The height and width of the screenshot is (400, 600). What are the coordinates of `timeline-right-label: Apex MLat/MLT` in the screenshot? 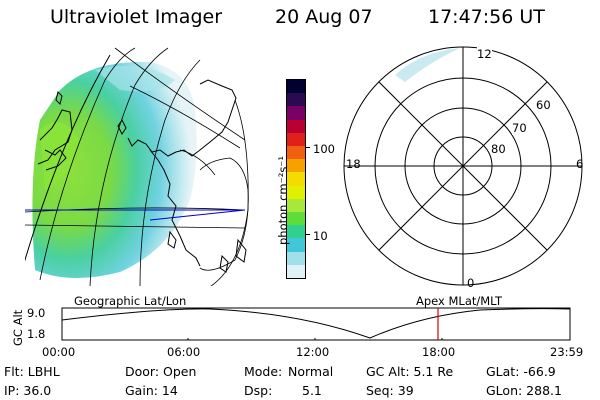 It's located at (459, 301).